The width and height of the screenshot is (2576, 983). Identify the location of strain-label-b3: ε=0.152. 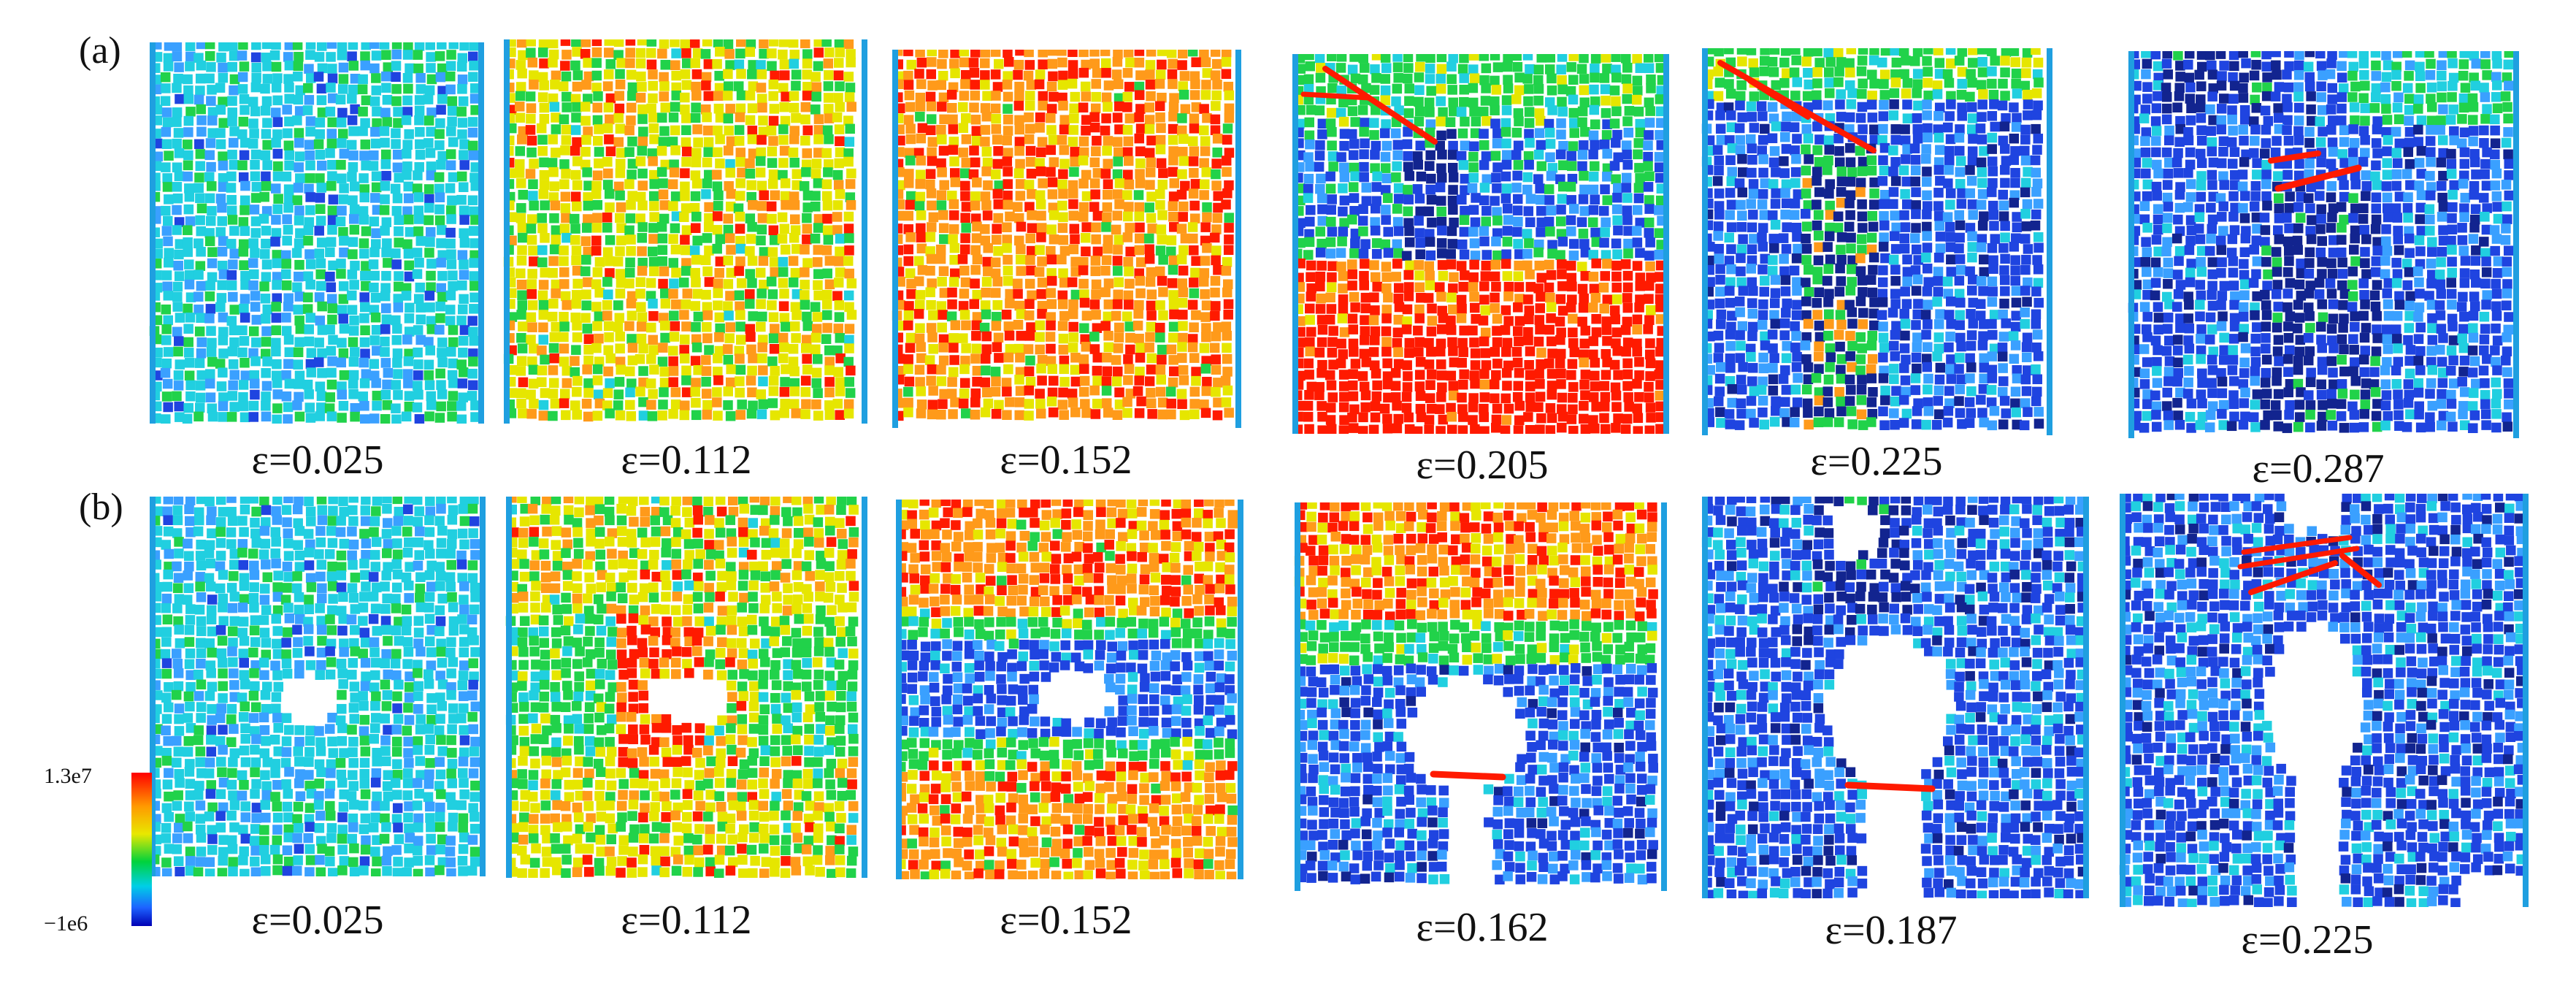
(1066, 921).